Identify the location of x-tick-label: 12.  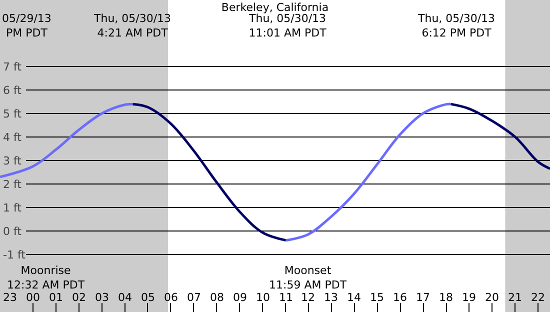
(308, 297).